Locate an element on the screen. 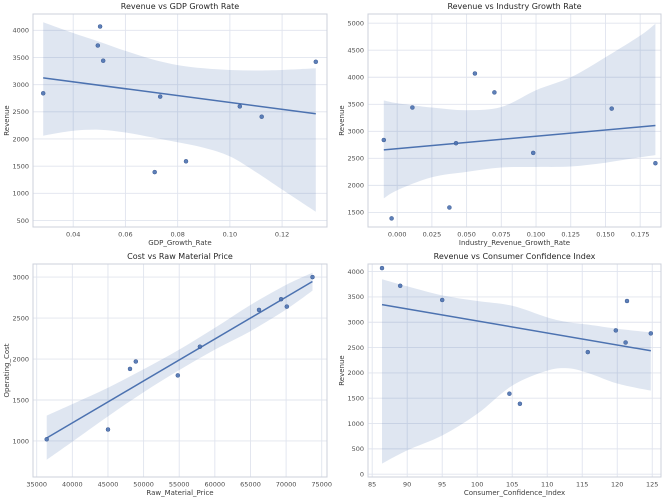 The height and width of the screenshot is (500, 669). x-tick-label: 55000 is located at coordinates (179, 485).